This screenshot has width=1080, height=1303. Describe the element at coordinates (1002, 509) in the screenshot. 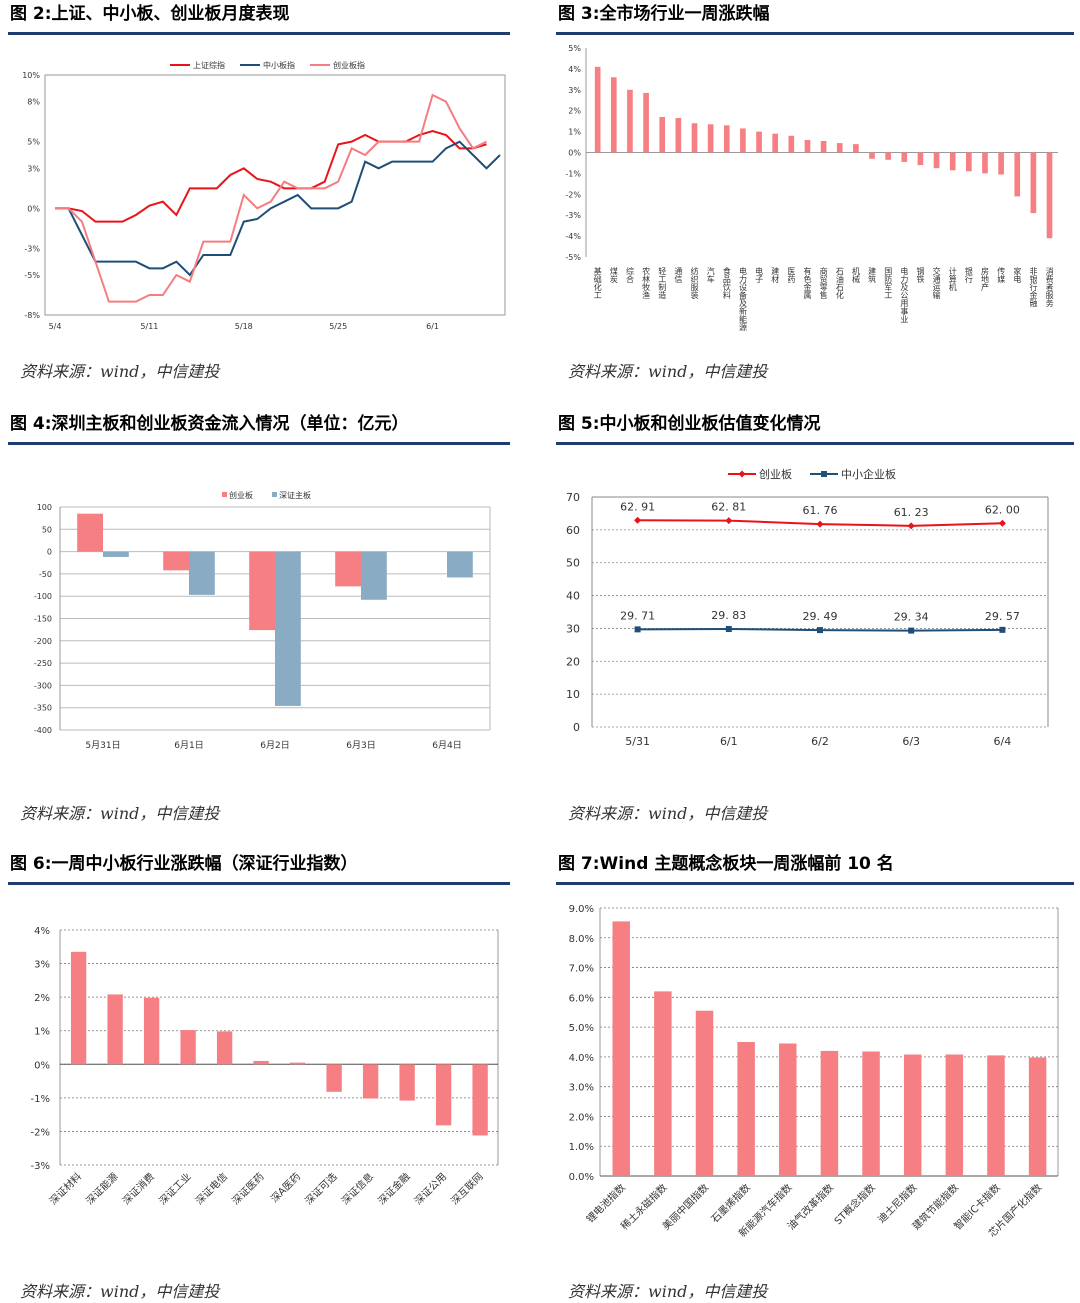

I see `data-label: 62. 00` at that location.